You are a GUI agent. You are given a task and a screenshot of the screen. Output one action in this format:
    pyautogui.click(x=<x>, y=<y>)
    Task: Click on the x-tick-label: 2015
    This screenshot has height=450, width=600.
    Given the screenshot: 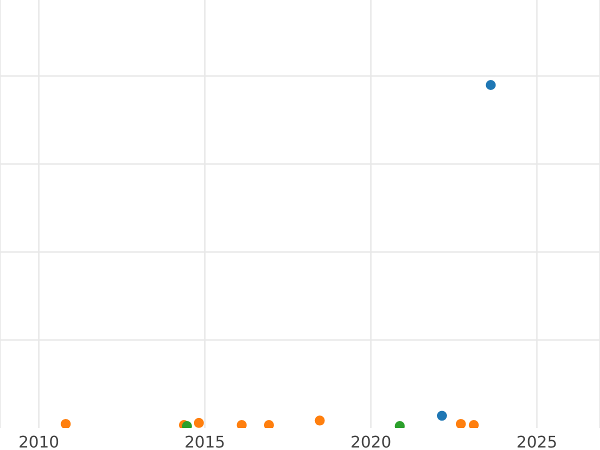 What is the action you would take?
    pyautogui.click(x=205, y=441)
    